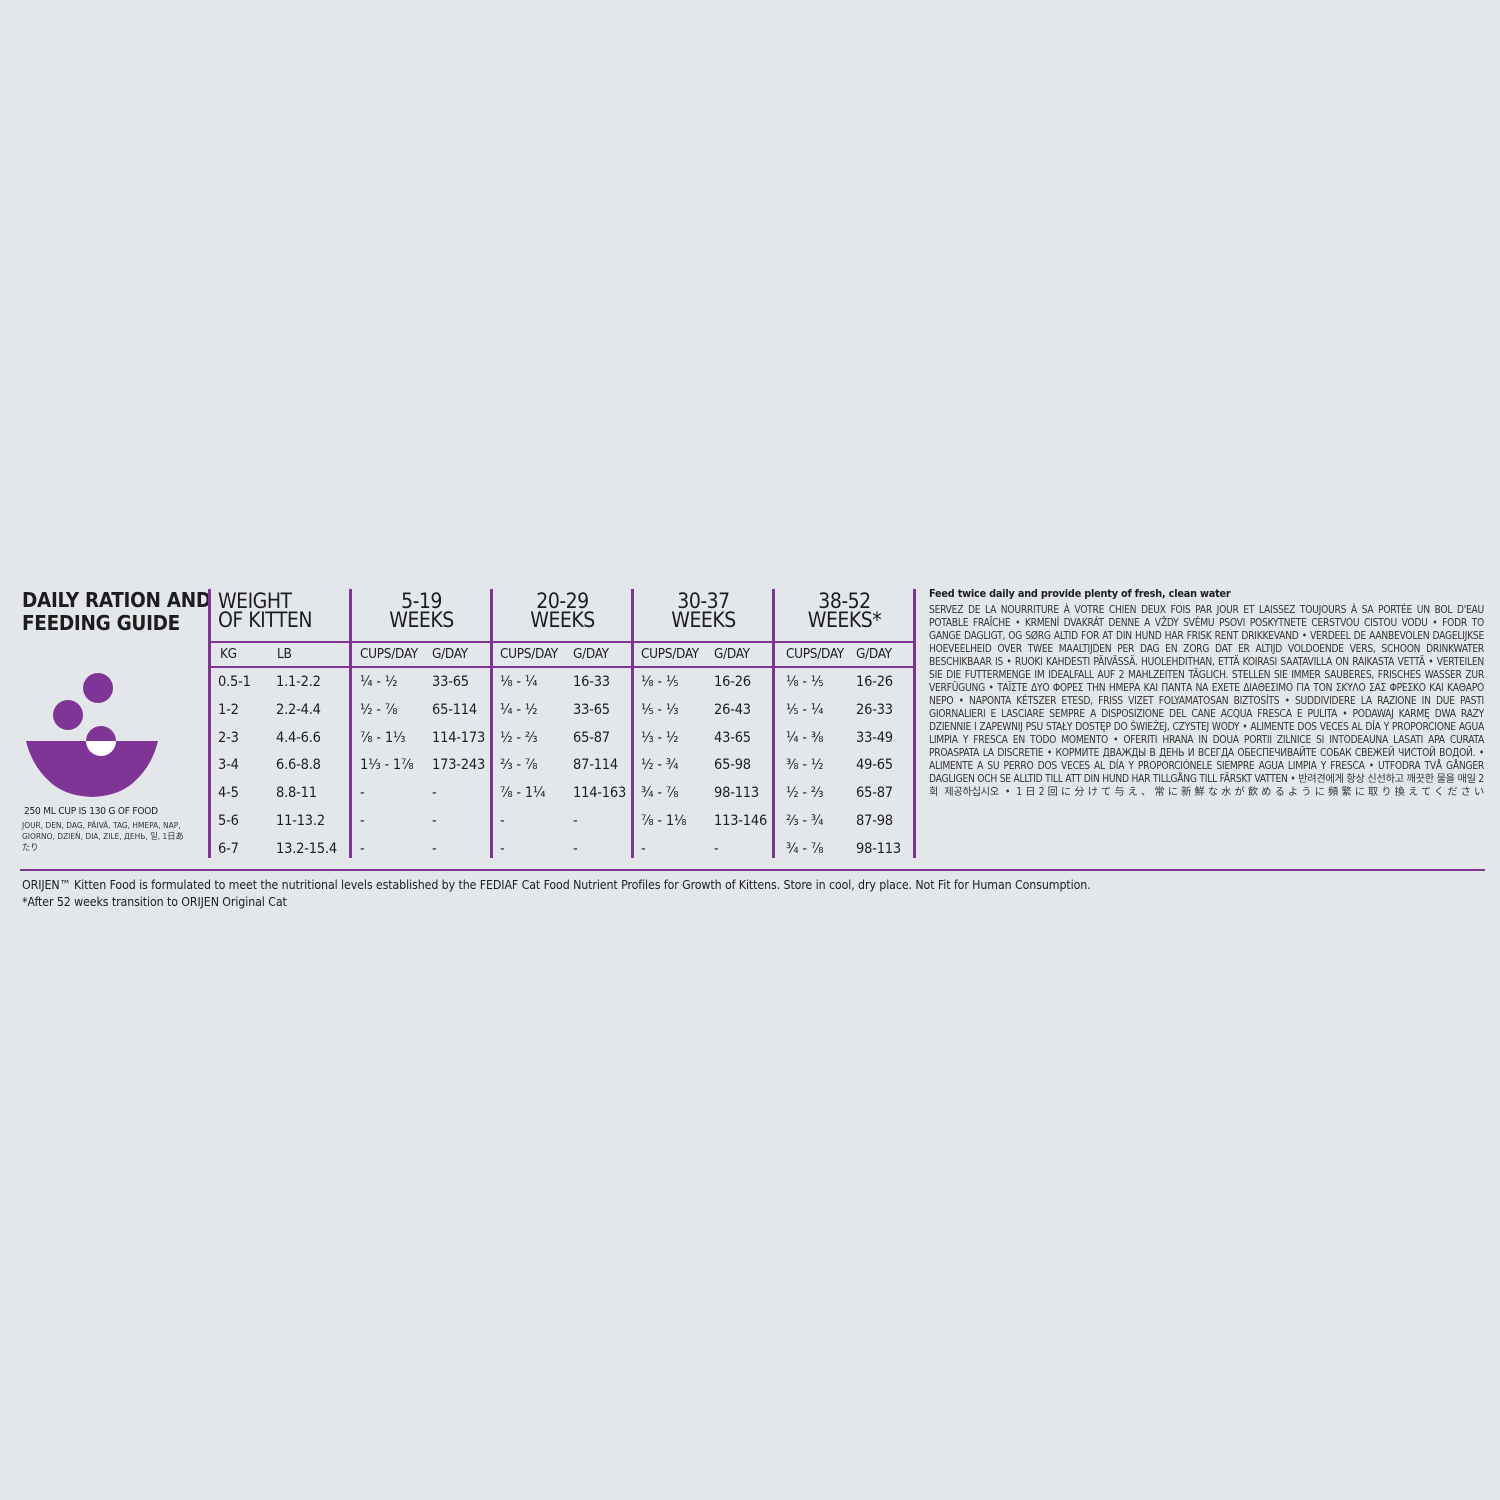  What do you see at coordinates (874, 709) in the screenshot?
I see `grams-cell: 26-33` at bounding box center [874, 709].